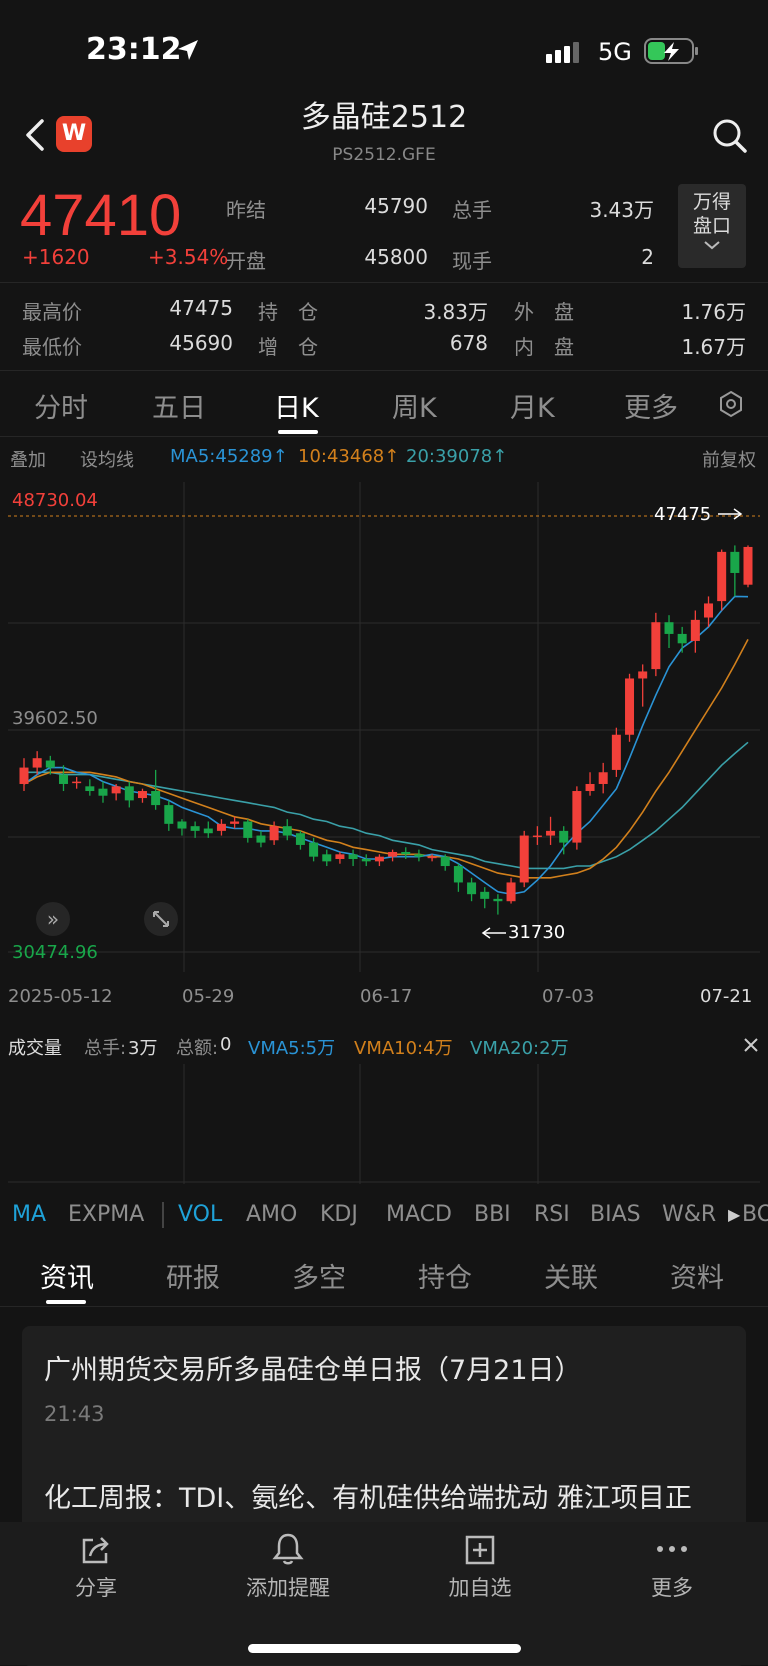  I want to click on vol-amount-label: 总额:, so click(197, 1048).